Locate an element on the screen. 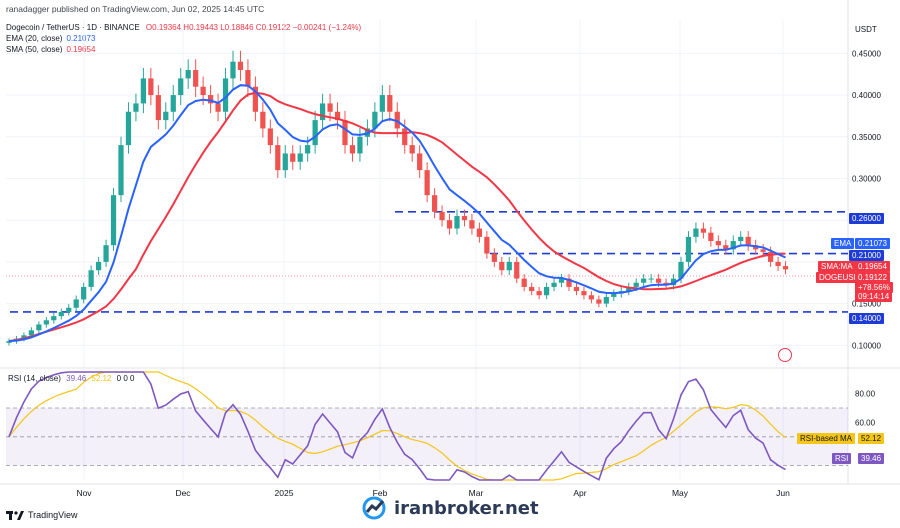 The image size is (900, 528). tradingview-footer: TradingView is located at coordinates (42, 514).